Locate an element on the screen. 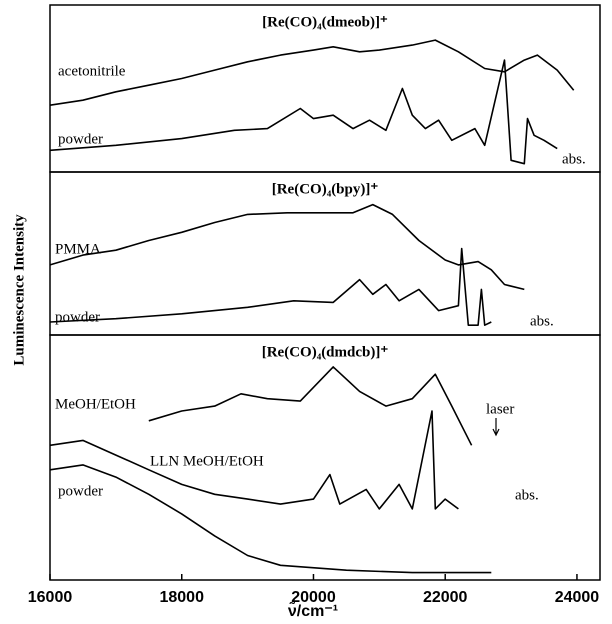 The height and width of the screenshot is (624, 612). series-label: PMMA is located at coordinates (78, 249).